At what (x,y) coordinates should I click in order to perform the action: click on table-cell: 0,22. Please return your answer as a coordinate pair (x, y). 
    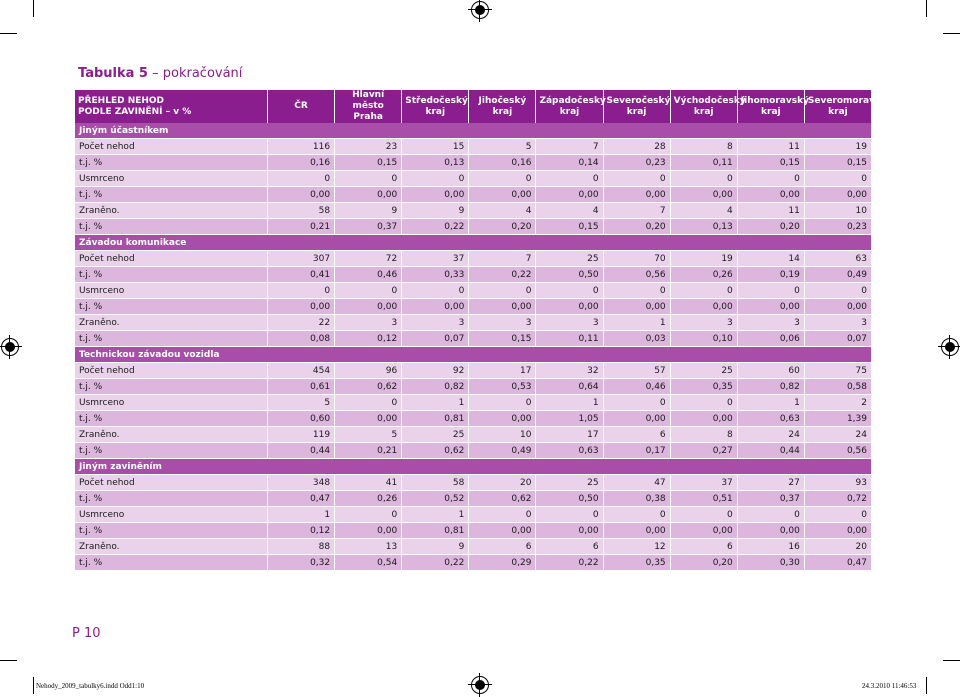
    Looking at the image, I should click on (436, 227).